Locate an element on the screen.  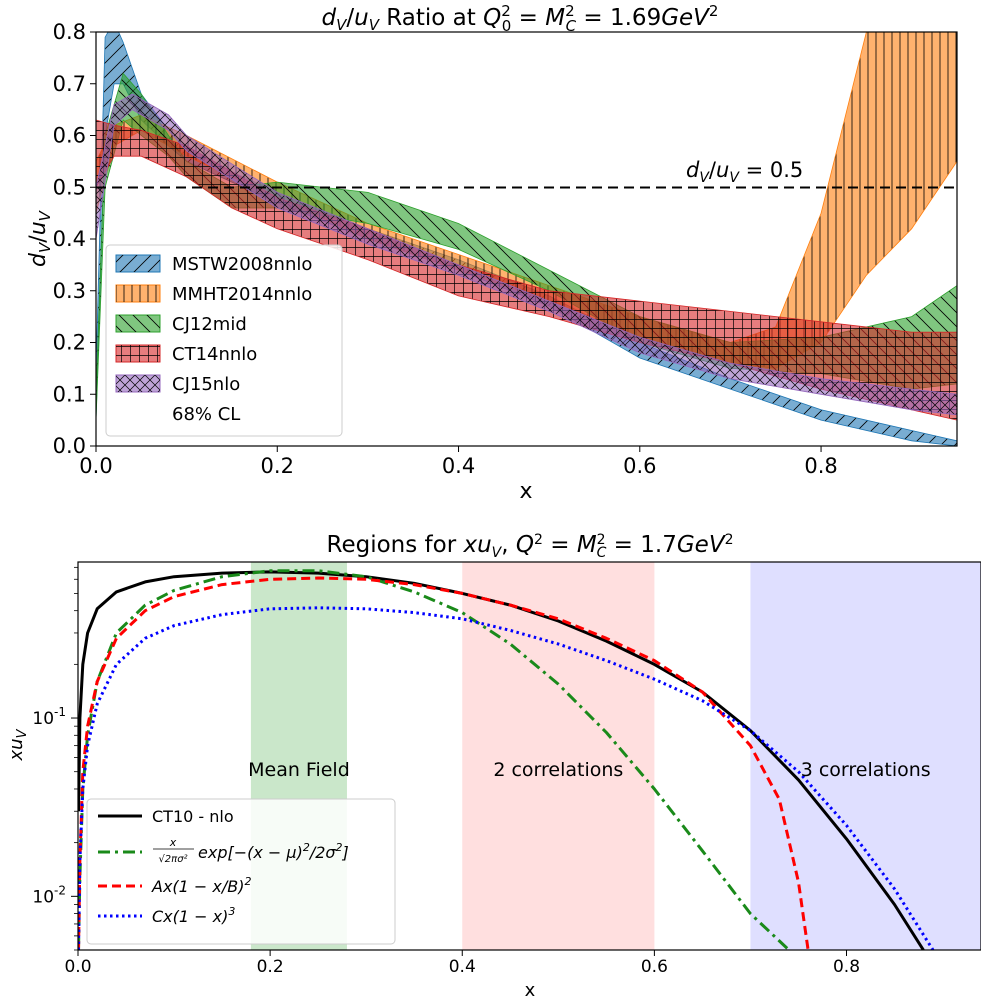
legend-note: 68% CL is located at coordinates (206, 414).